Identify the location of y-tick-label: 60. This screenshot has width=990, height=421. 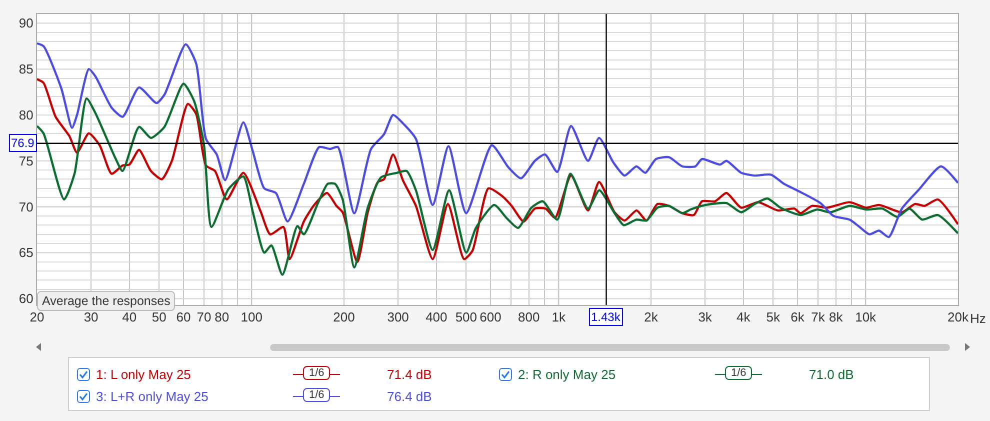
(26, 298).